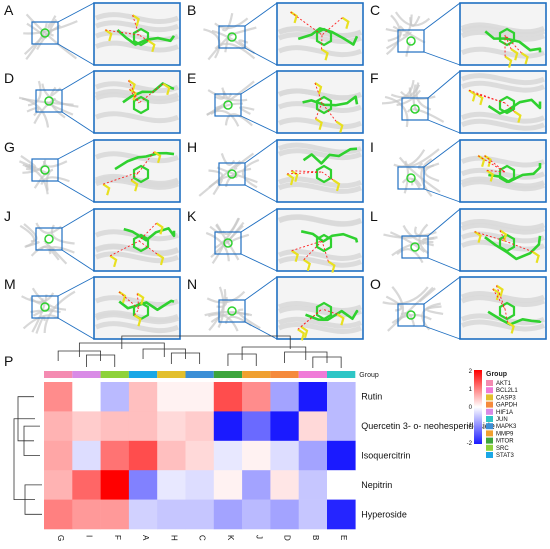  What do you see at coordinates (8, 361) in the screenshot?
I see `panel-label: P` at bounding box center [8, 361].